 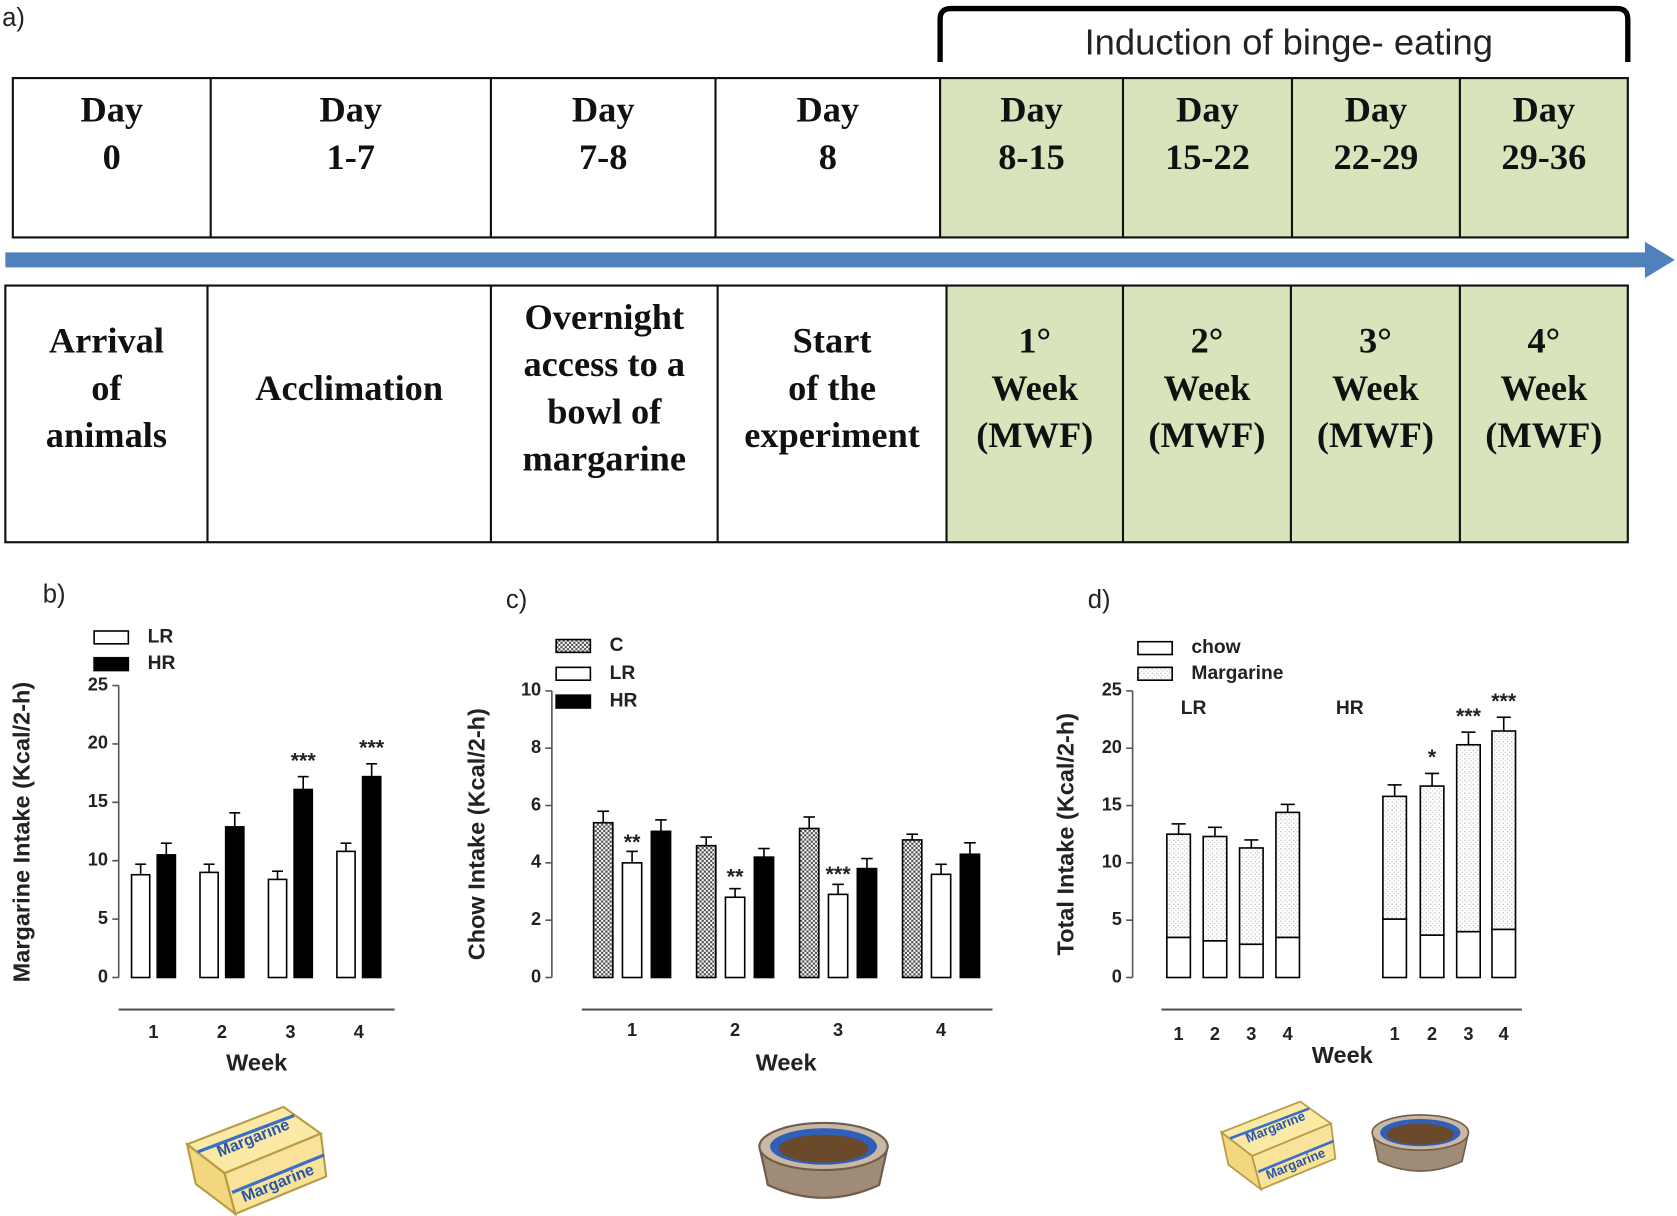 I want to click on day-label: 1-7, so click(x=351, y=157).